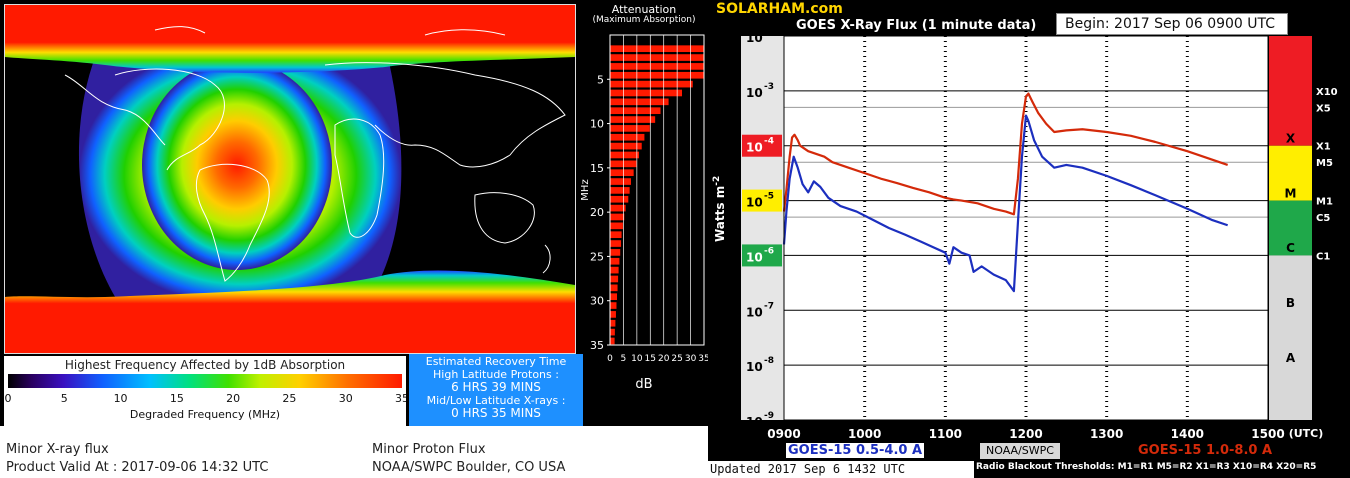  What do you see at coordinates (637, 359) in the screenshot?
I see `attenuation-db-tick: 10` at bounding box center [637, 359].